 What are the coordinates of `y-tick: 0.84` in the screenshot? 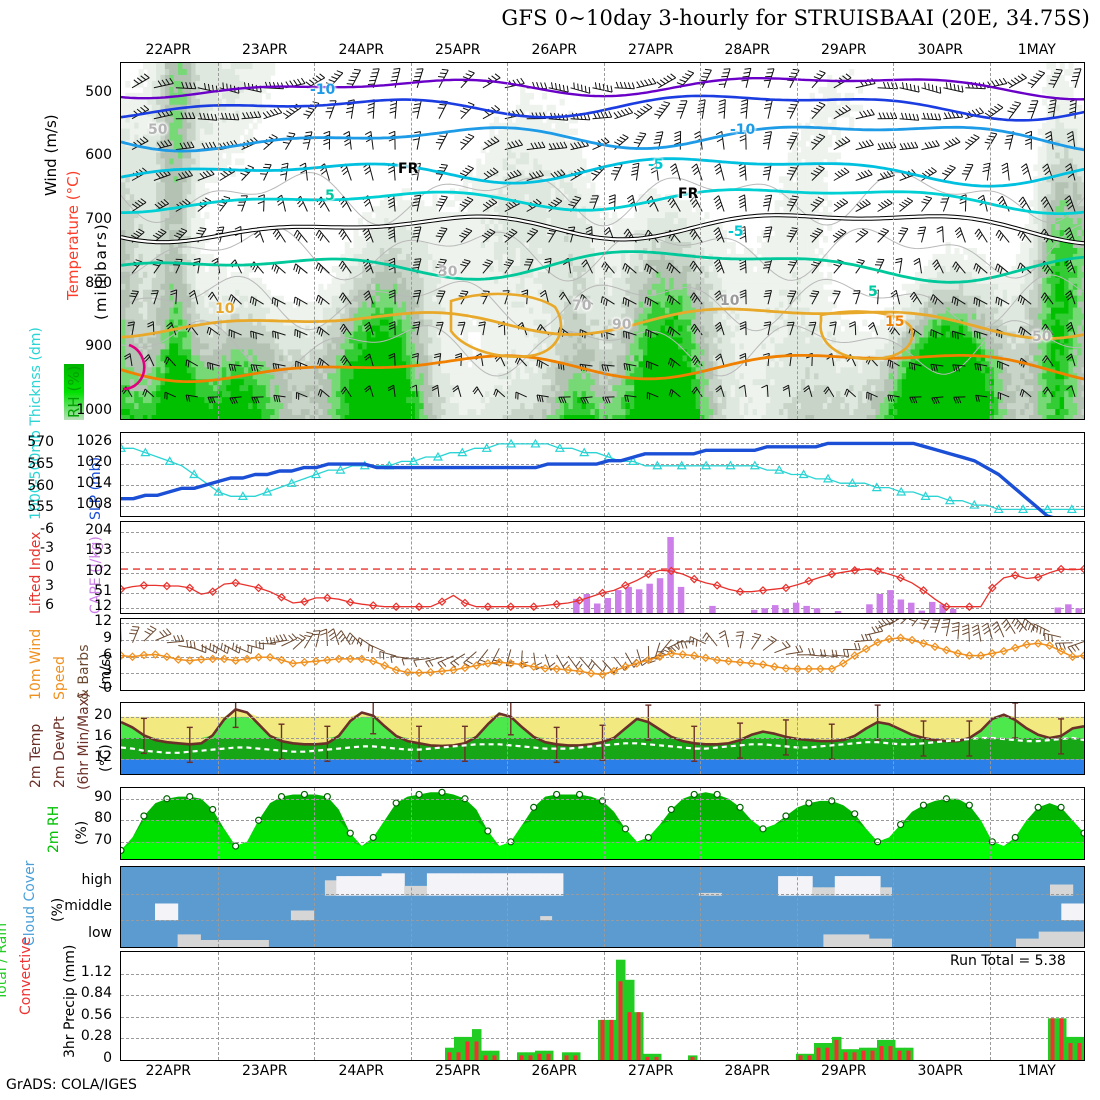 It's located at (96, 993).